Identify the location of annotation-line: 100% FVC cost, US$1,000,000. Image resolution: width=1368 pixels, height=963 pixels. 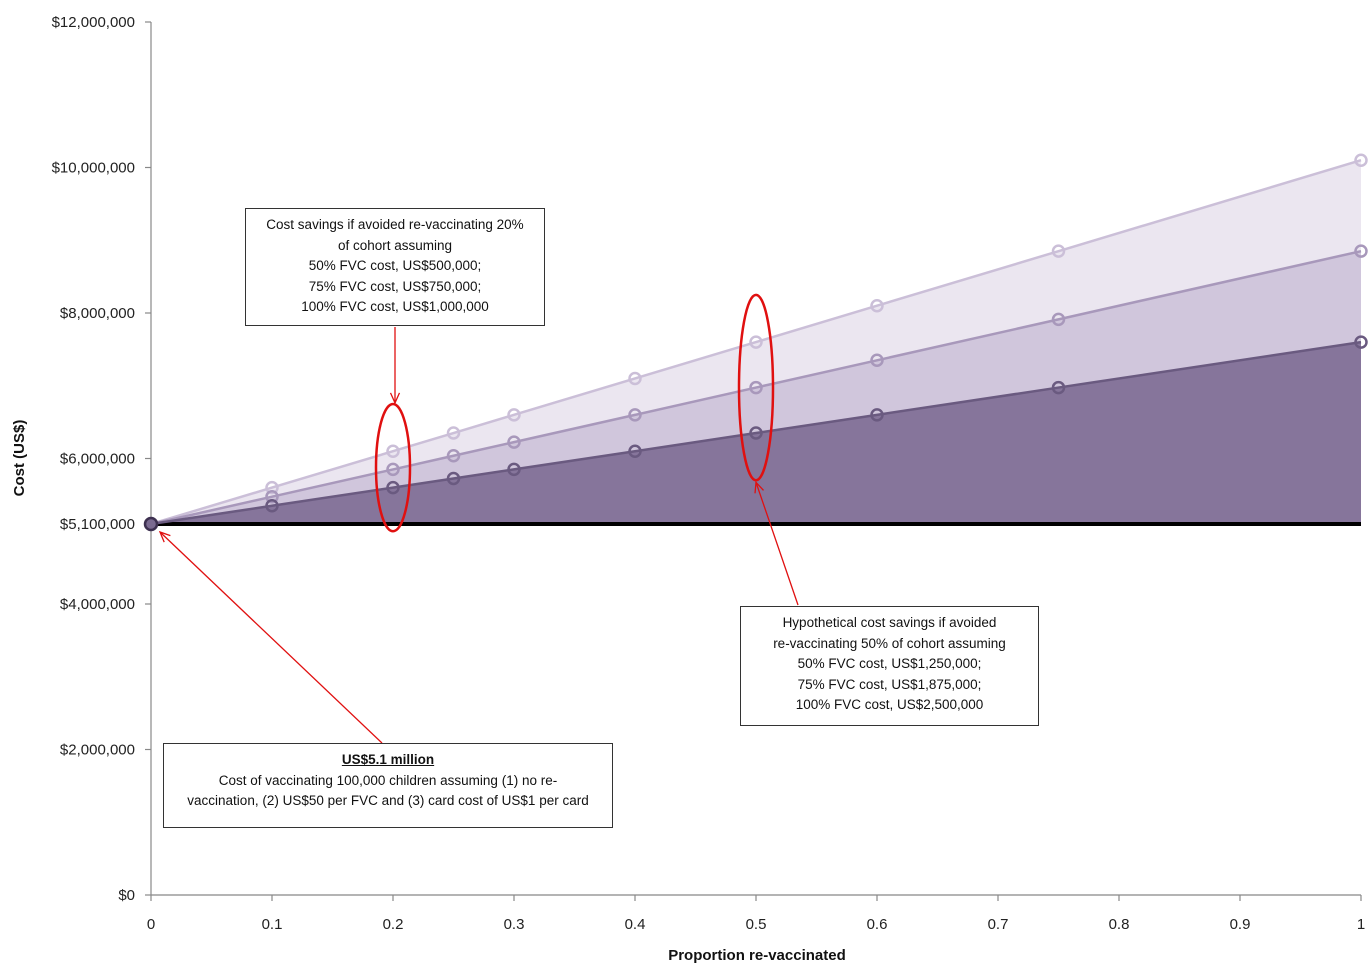
(395, 306).